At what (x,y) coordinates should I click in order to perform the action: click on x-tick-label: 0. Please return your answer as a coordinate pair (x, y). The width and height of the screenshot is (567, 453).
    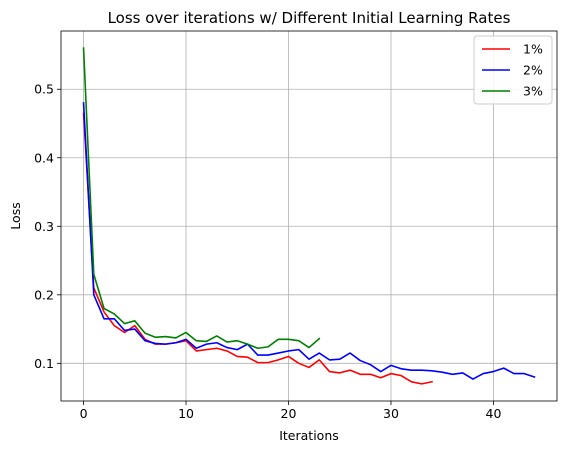
    Looking at the image, I should click on (84, 413).